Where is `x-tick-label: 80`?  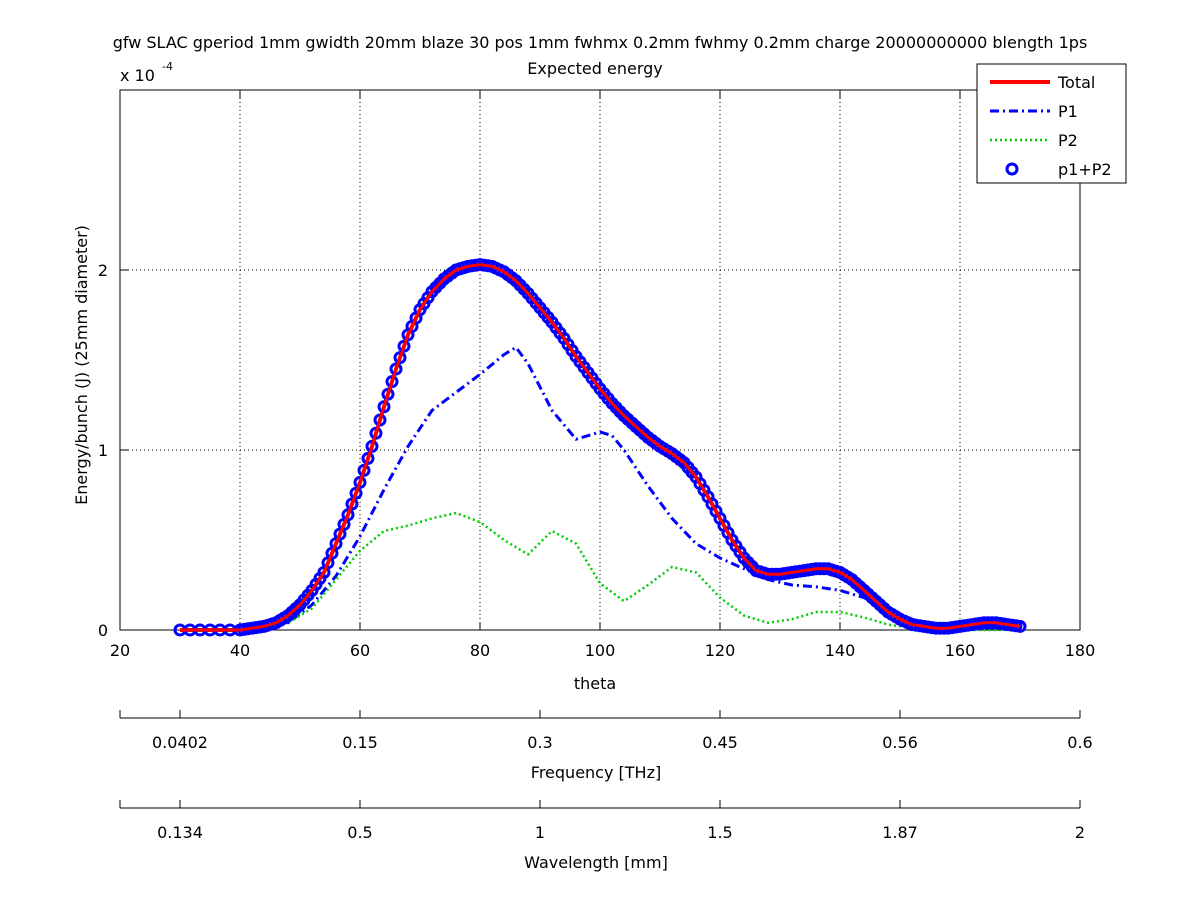 x-tick-label: 80 is located at coordinates (480, 650).